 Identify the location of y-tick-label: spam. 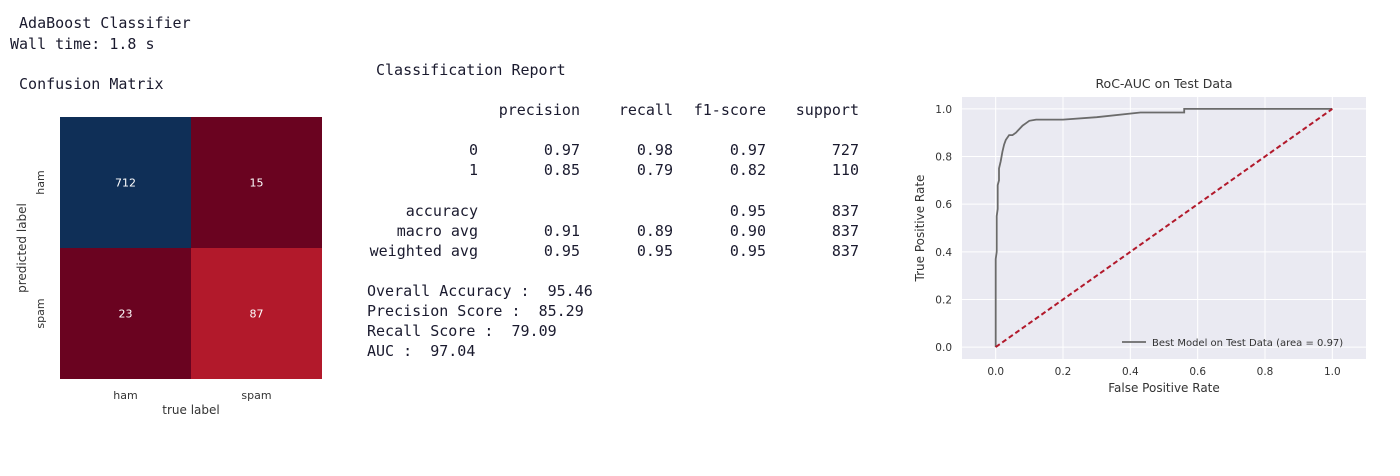
(40, 313).